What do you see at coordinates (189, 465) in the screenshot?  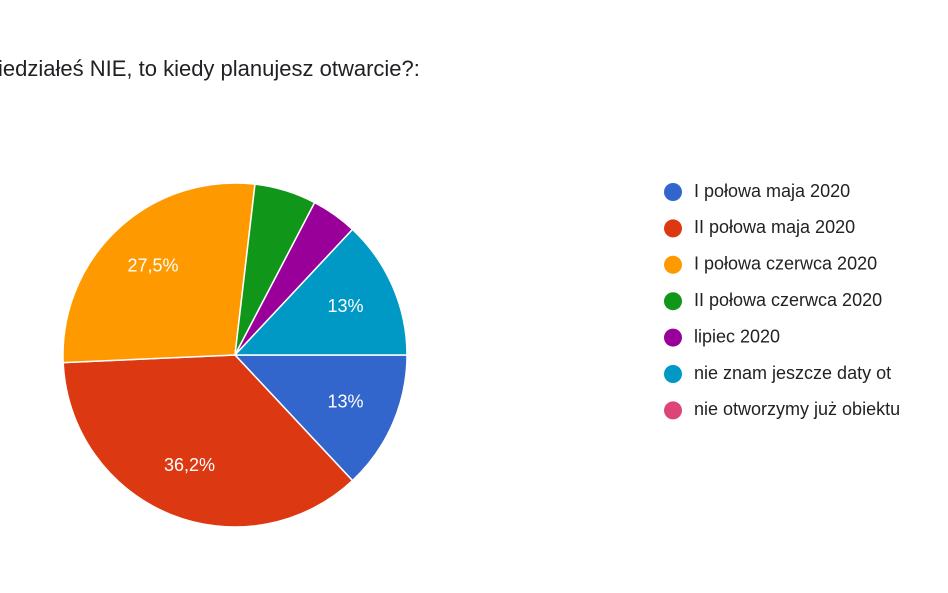 I see `slice-label: 36,2%` at bounding box center [189, 465].